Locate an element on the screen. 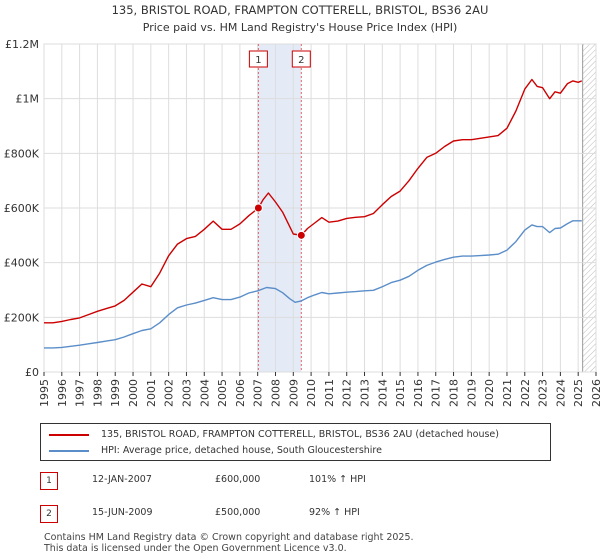 The width and height of the screenshot is (600, 560). sale-row: 2 15-JUN-2009 £500,000 92% ↑ HPI is located at coordinates (300, 515).